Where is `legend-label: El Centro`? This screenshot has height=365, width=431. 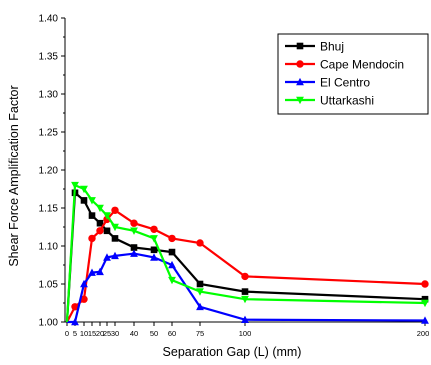
legend-label: El Centro is located at coordinates (345, 83).